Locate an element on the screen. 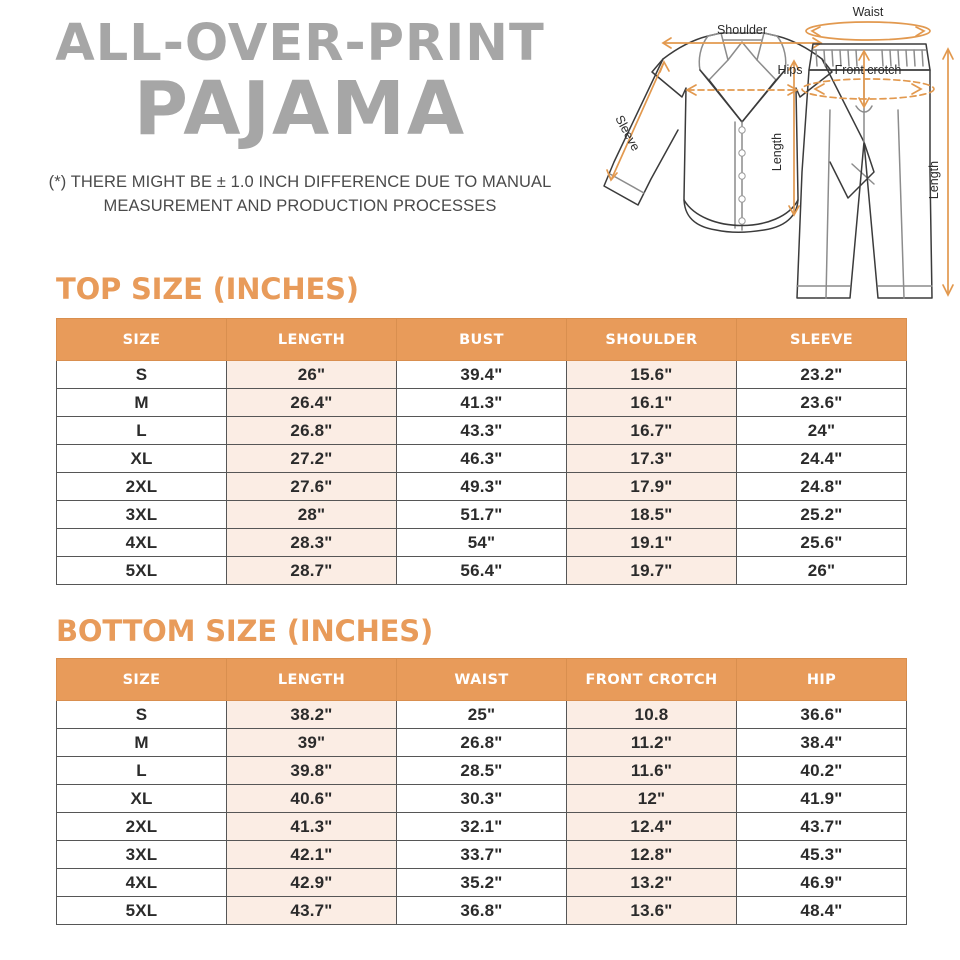 The image size is (960, 960). measurement-cell: 26.4" is located at coordinates (311, 402).